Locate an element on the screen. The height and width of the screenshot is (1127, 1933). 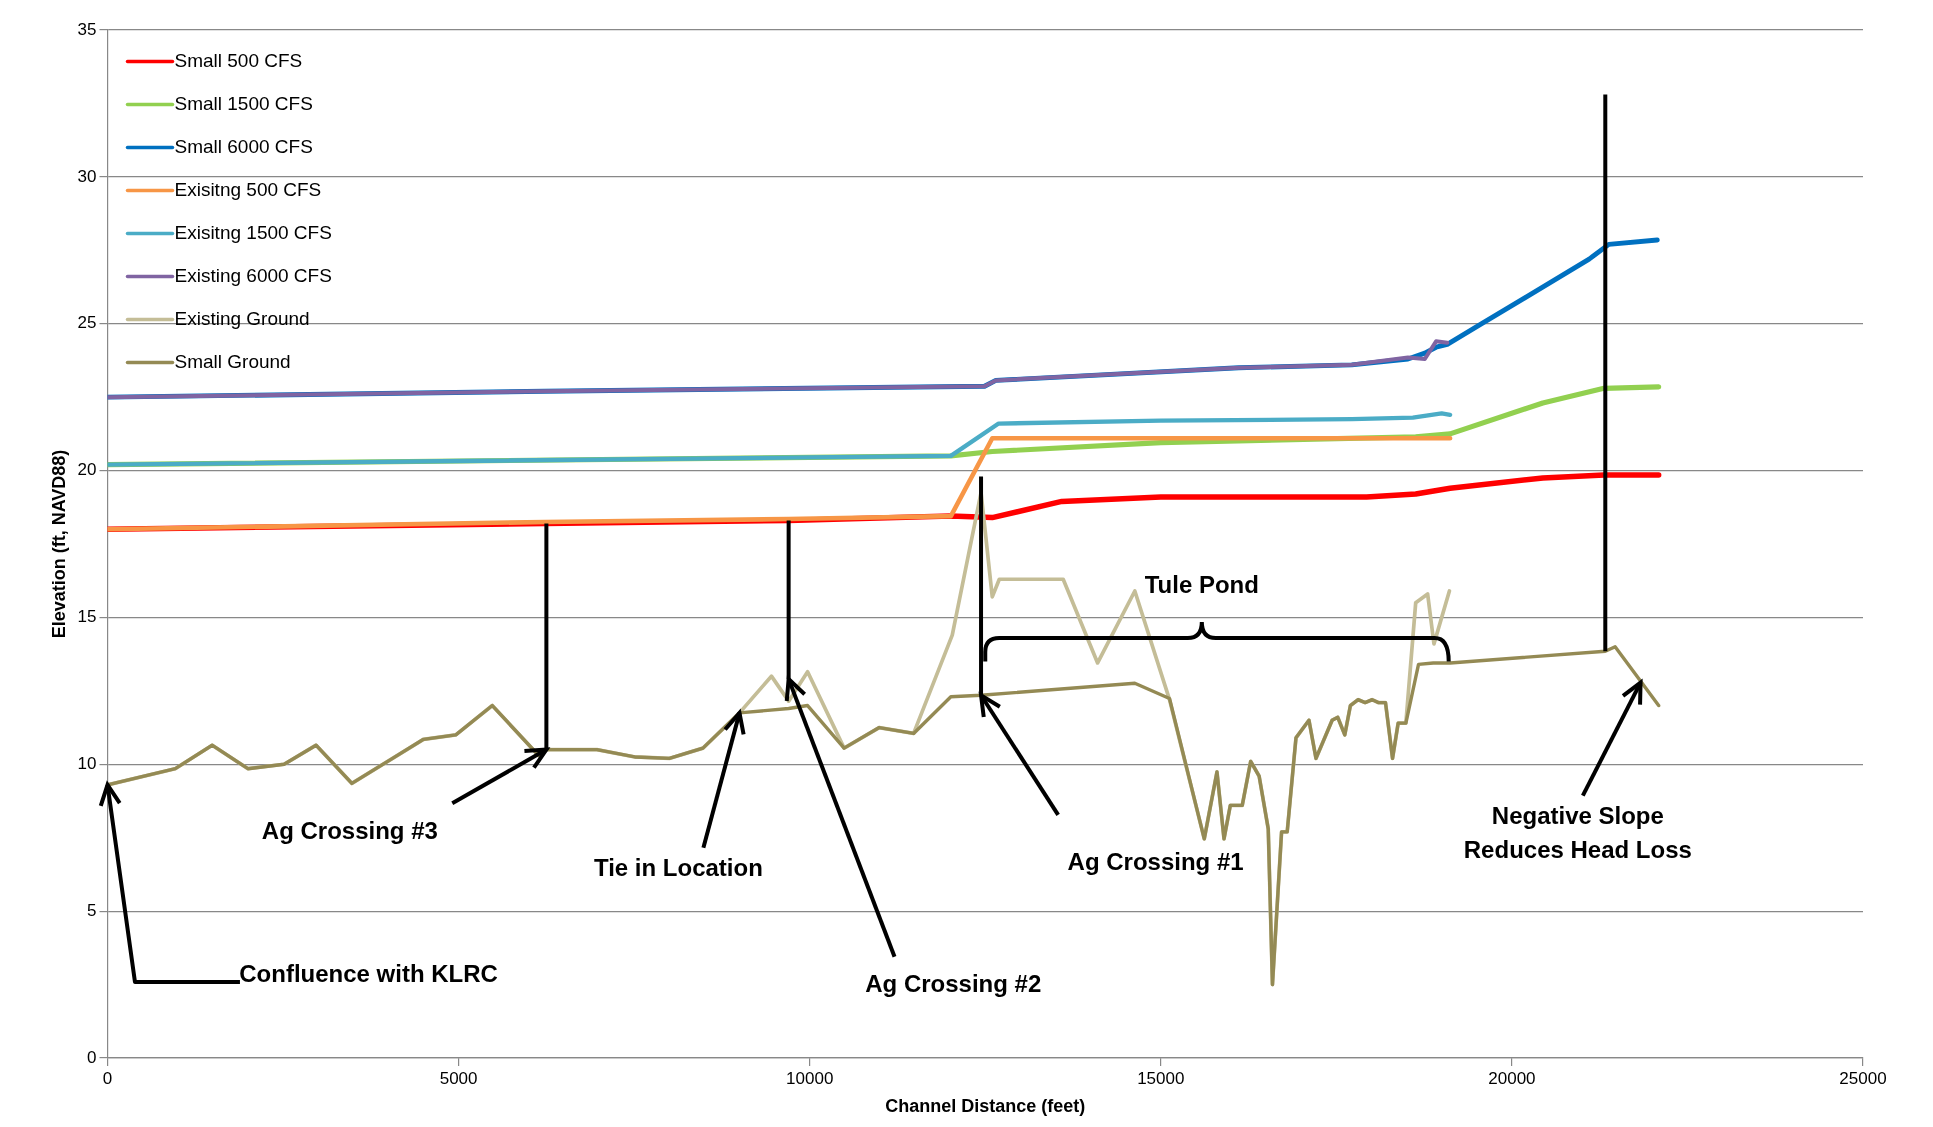
y-tick-label: 5 is located at coordinates (92, 910).